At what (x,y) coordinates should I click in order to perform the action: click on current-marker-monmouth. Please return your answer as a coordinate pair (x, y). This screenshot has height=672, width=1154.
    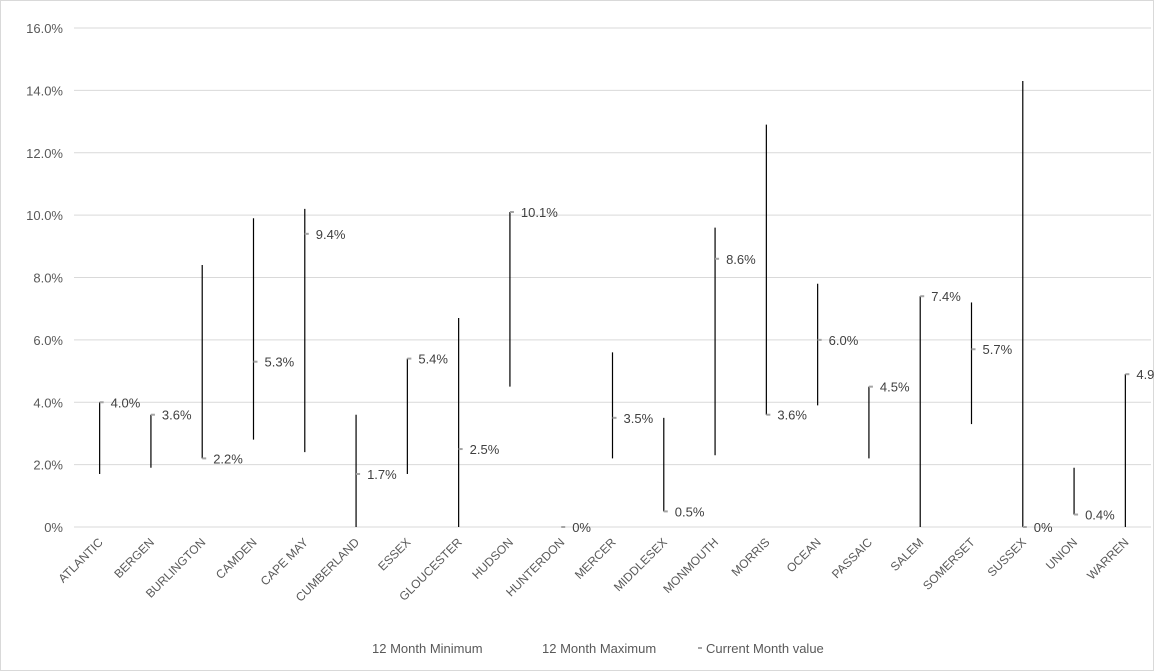
    Looking at the image, I should click on (717, 258).